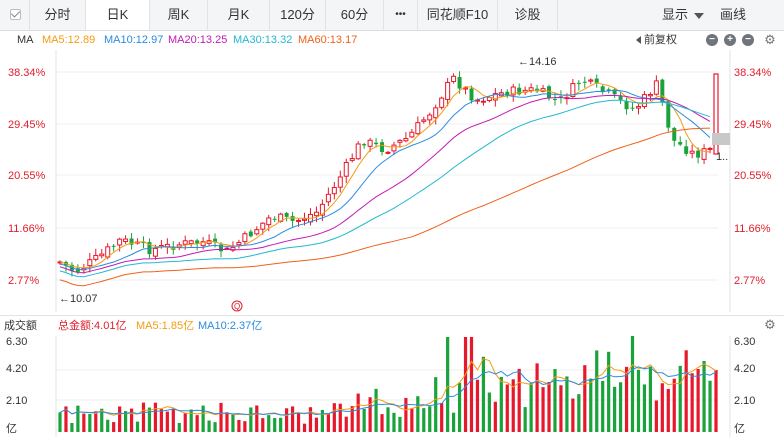  Describe the element at coordinates (458, 15) in the screenshot. I see `tab-f10: 同花顺F10` at that location.